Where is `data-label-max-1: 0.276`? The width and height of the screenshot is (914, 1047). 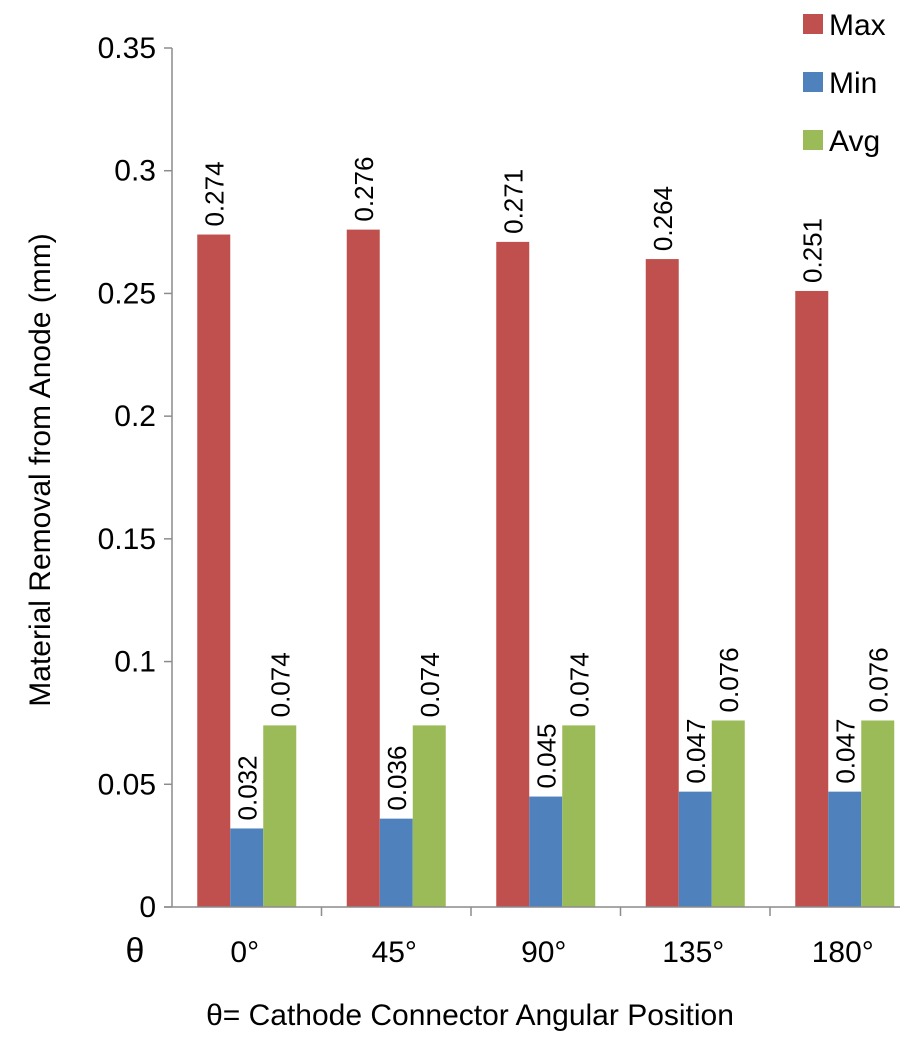 data-label-max-1: 0.276 is located at coordinates (364, 189).